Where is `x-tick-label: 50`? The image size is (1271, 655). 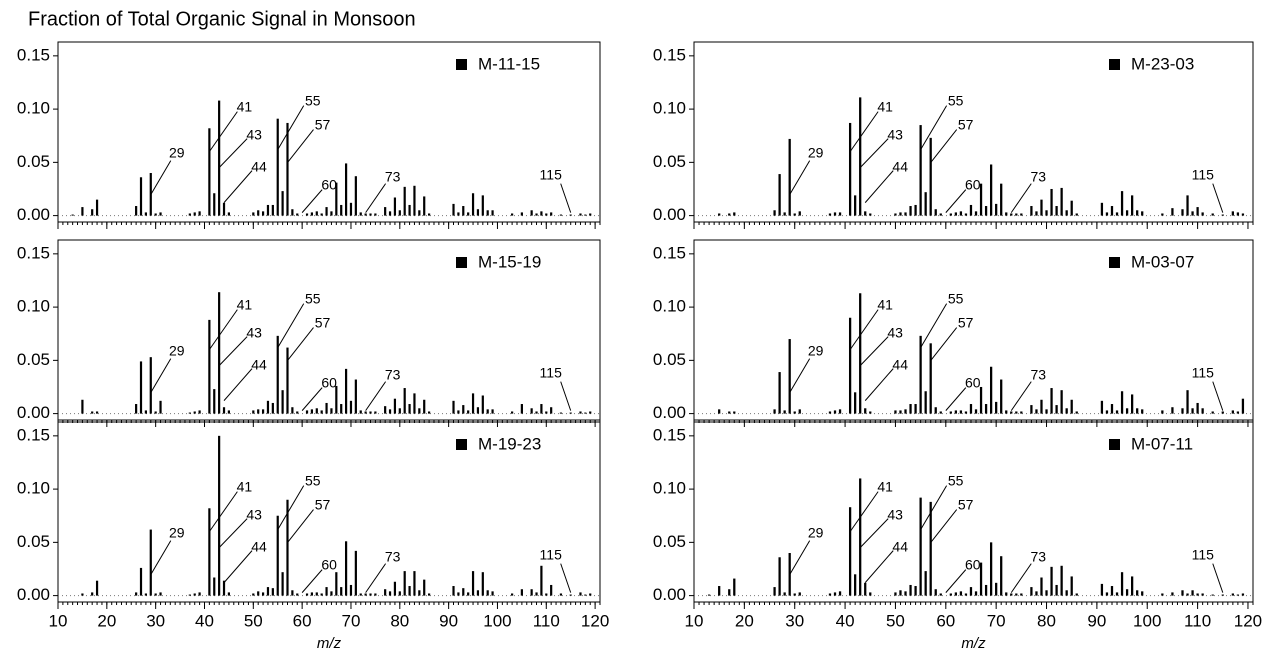 x-tick-label: 50 is located at coordinates (895, 620).